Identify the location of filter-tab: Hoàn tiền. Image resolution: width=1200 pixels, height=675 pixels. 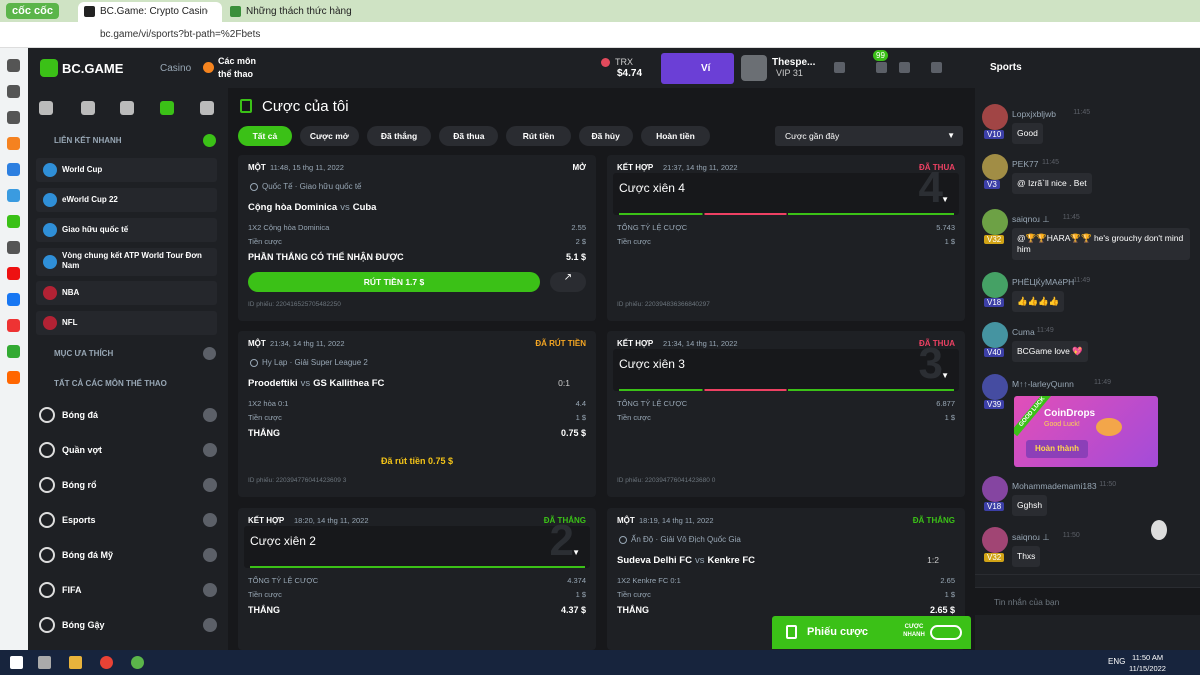
(675, 136).